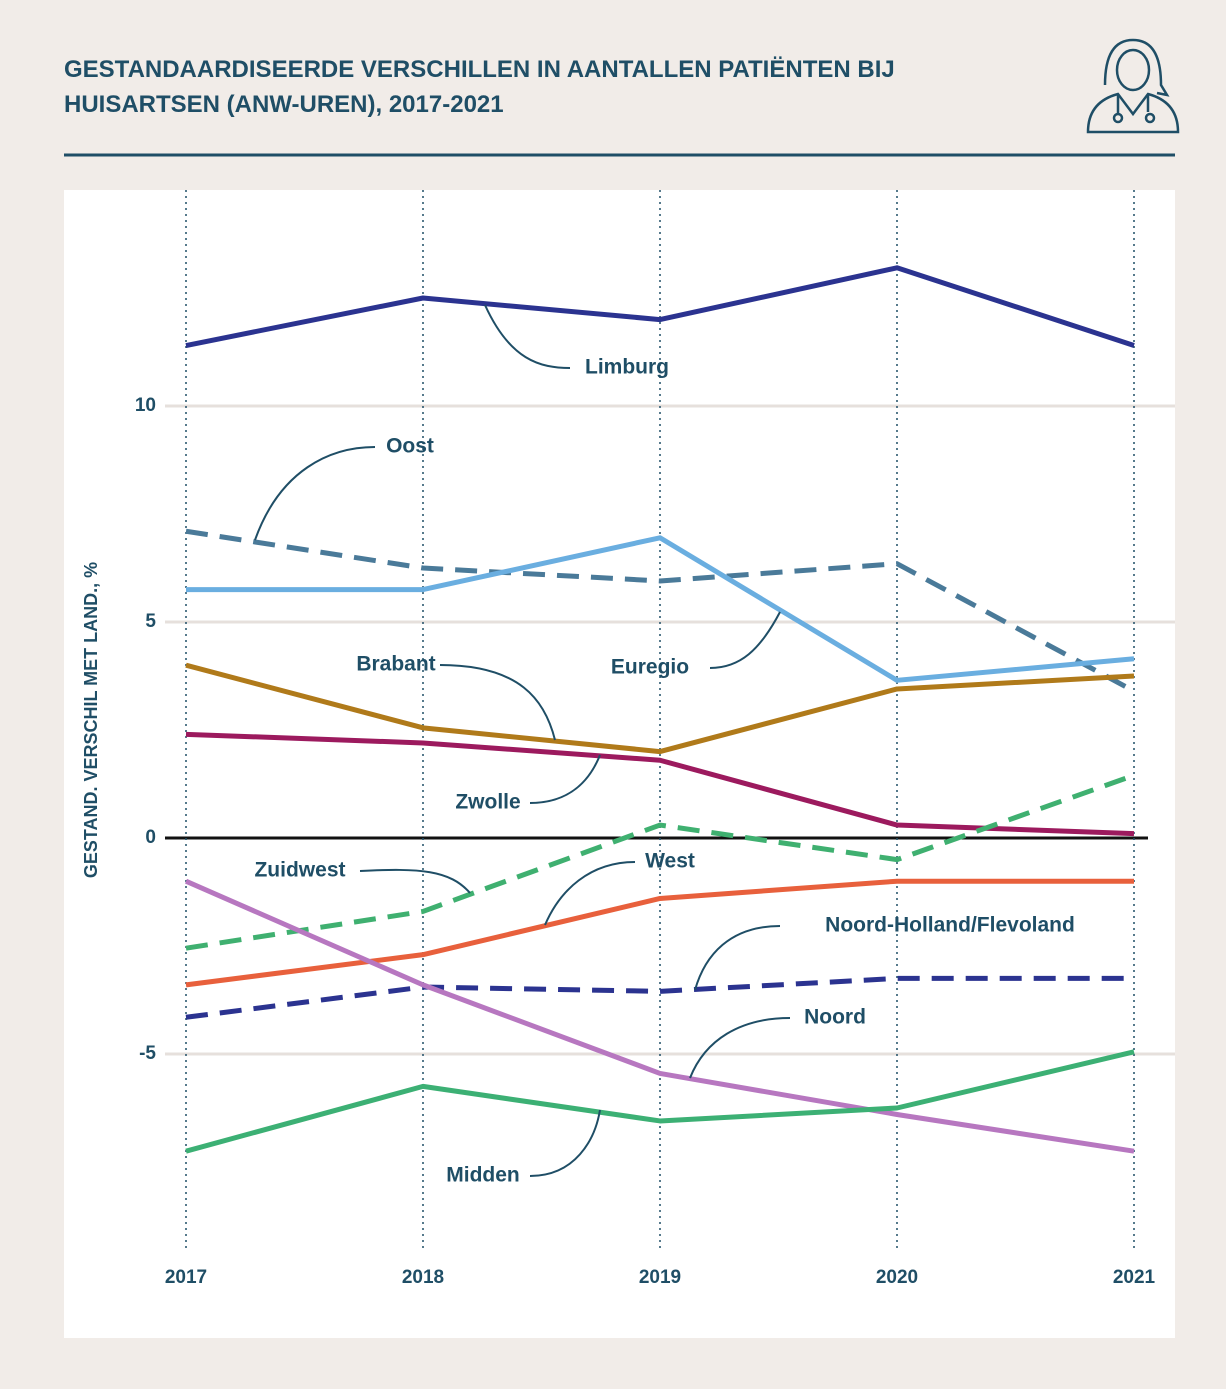  I want to click on doctor-icon, so click(1133, 86).